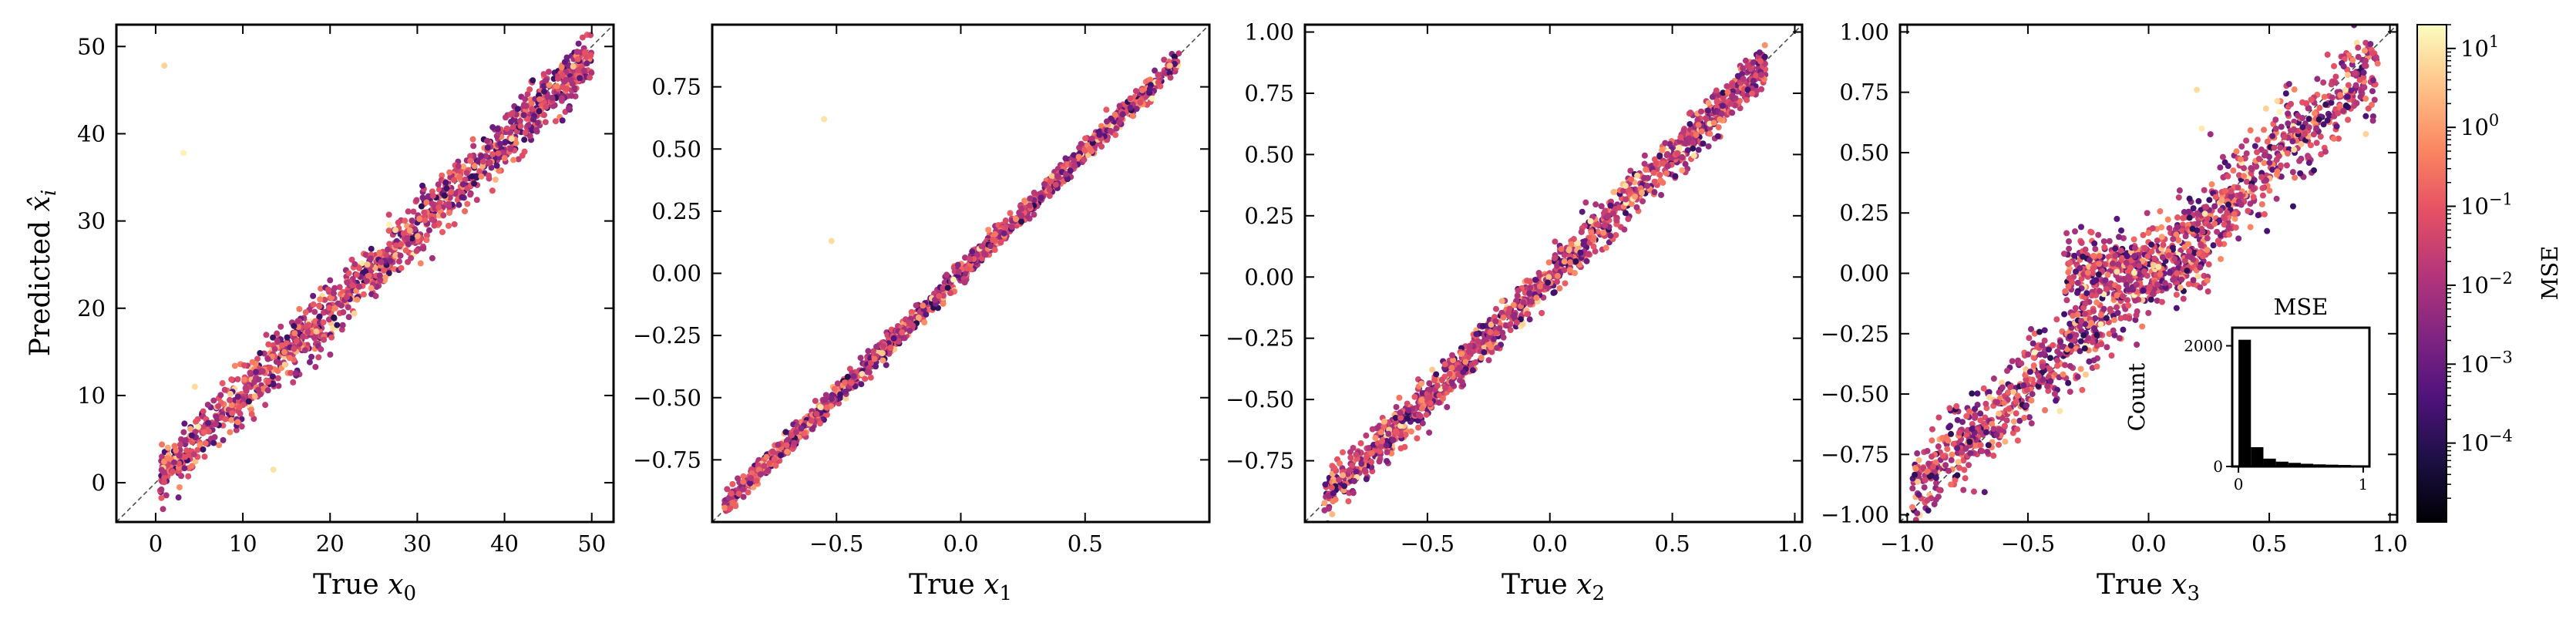  I want to click on y-tick-label: 10, so click(91, 395).